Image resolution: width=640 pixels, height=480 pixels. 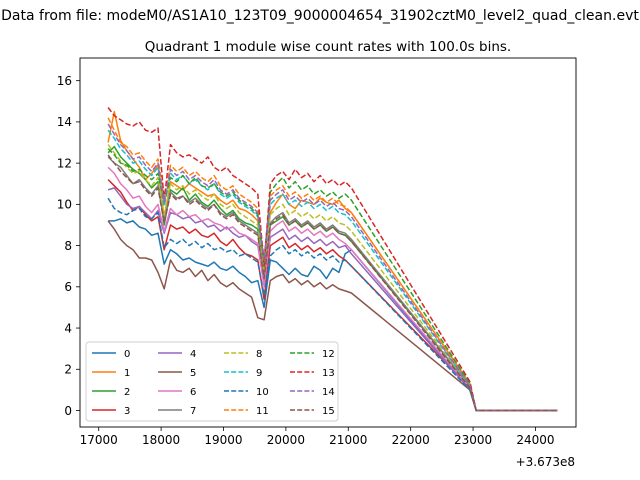 I want to click on legend-label-5: 5, so click(x=193, y=373).